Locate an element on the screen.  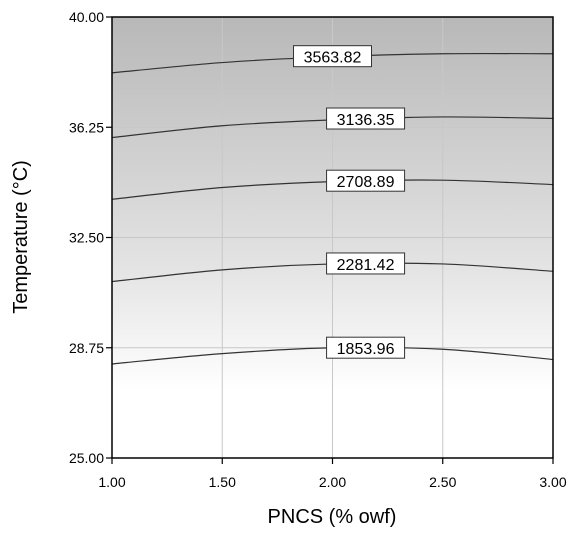
y-axis-title: Temperature (°C) is located at coordinates (21, 237).